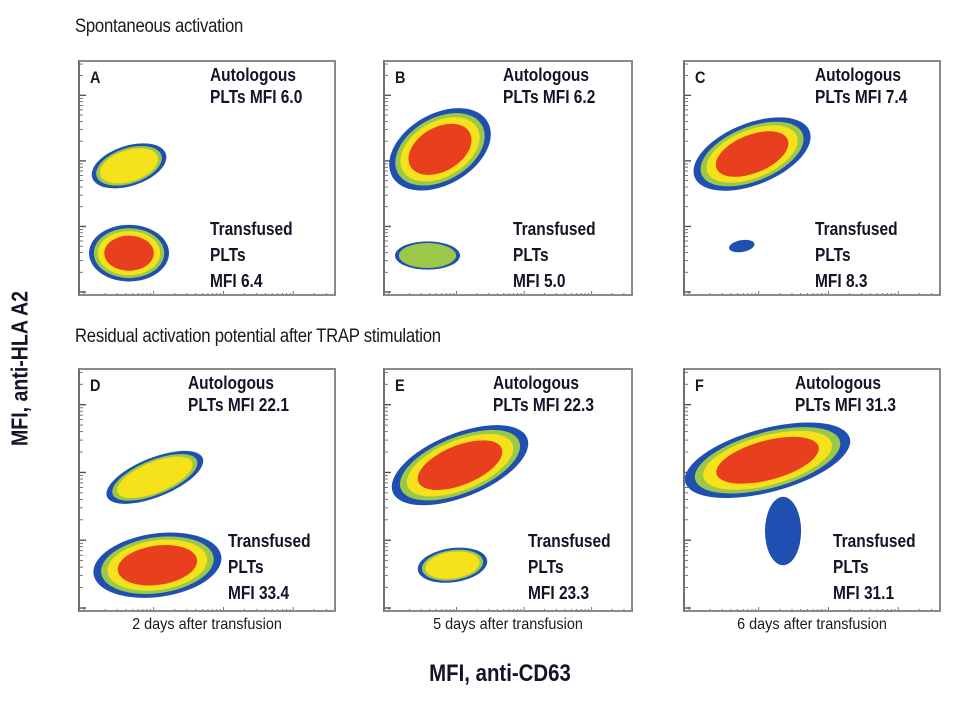  I want to click on transfused-label: Transfused PLTs MFI 31.1, so click(874, 567).